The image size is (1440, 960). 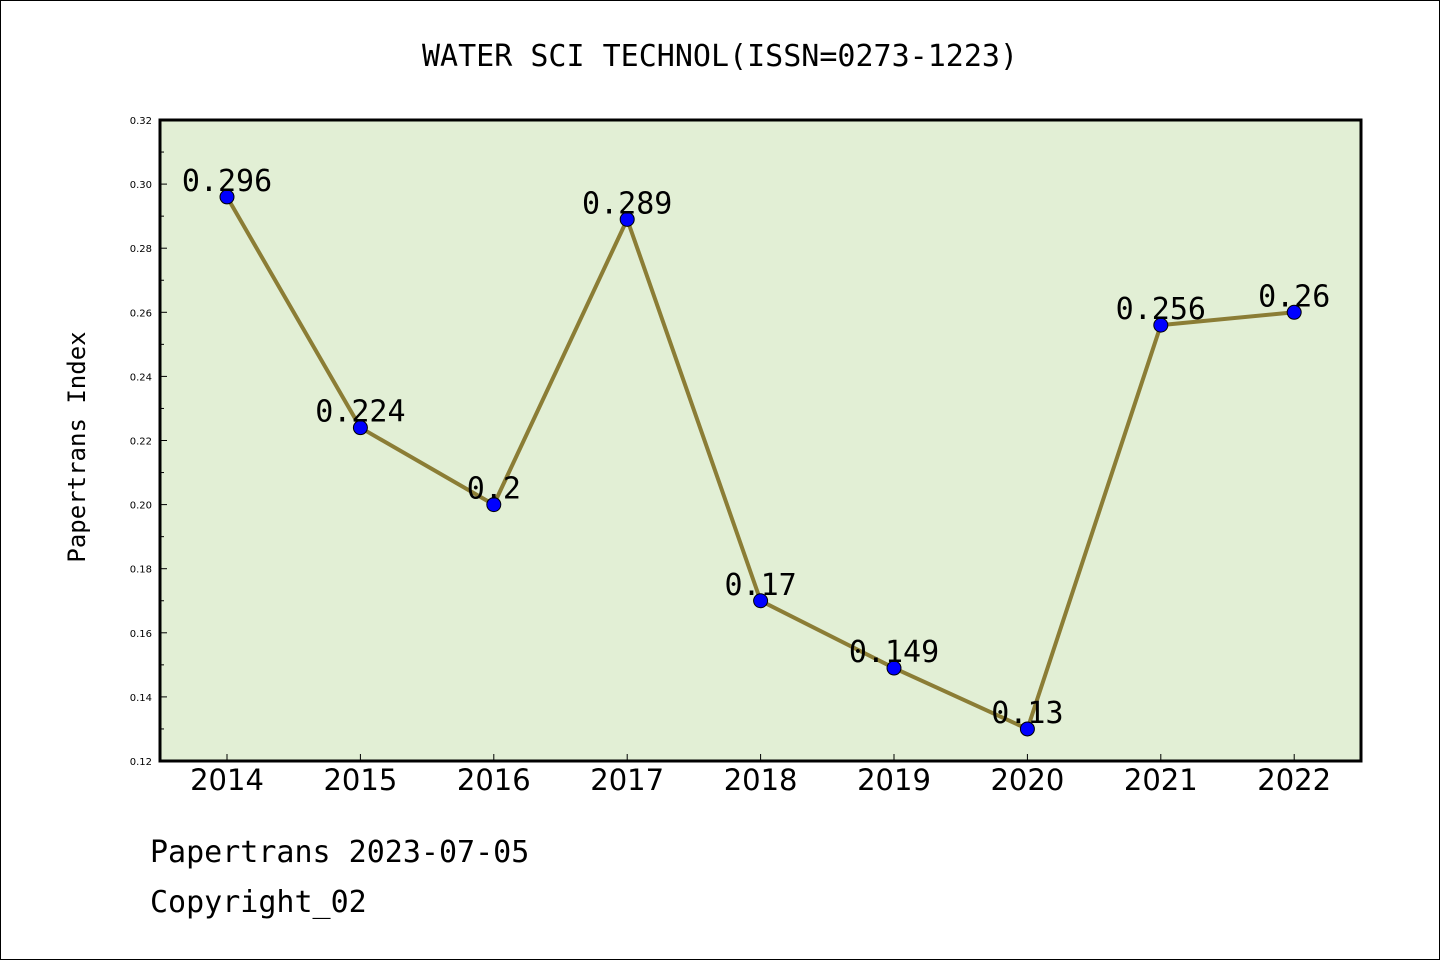 I want to click on data-label: 0.13, so click(x=1027, y=713).